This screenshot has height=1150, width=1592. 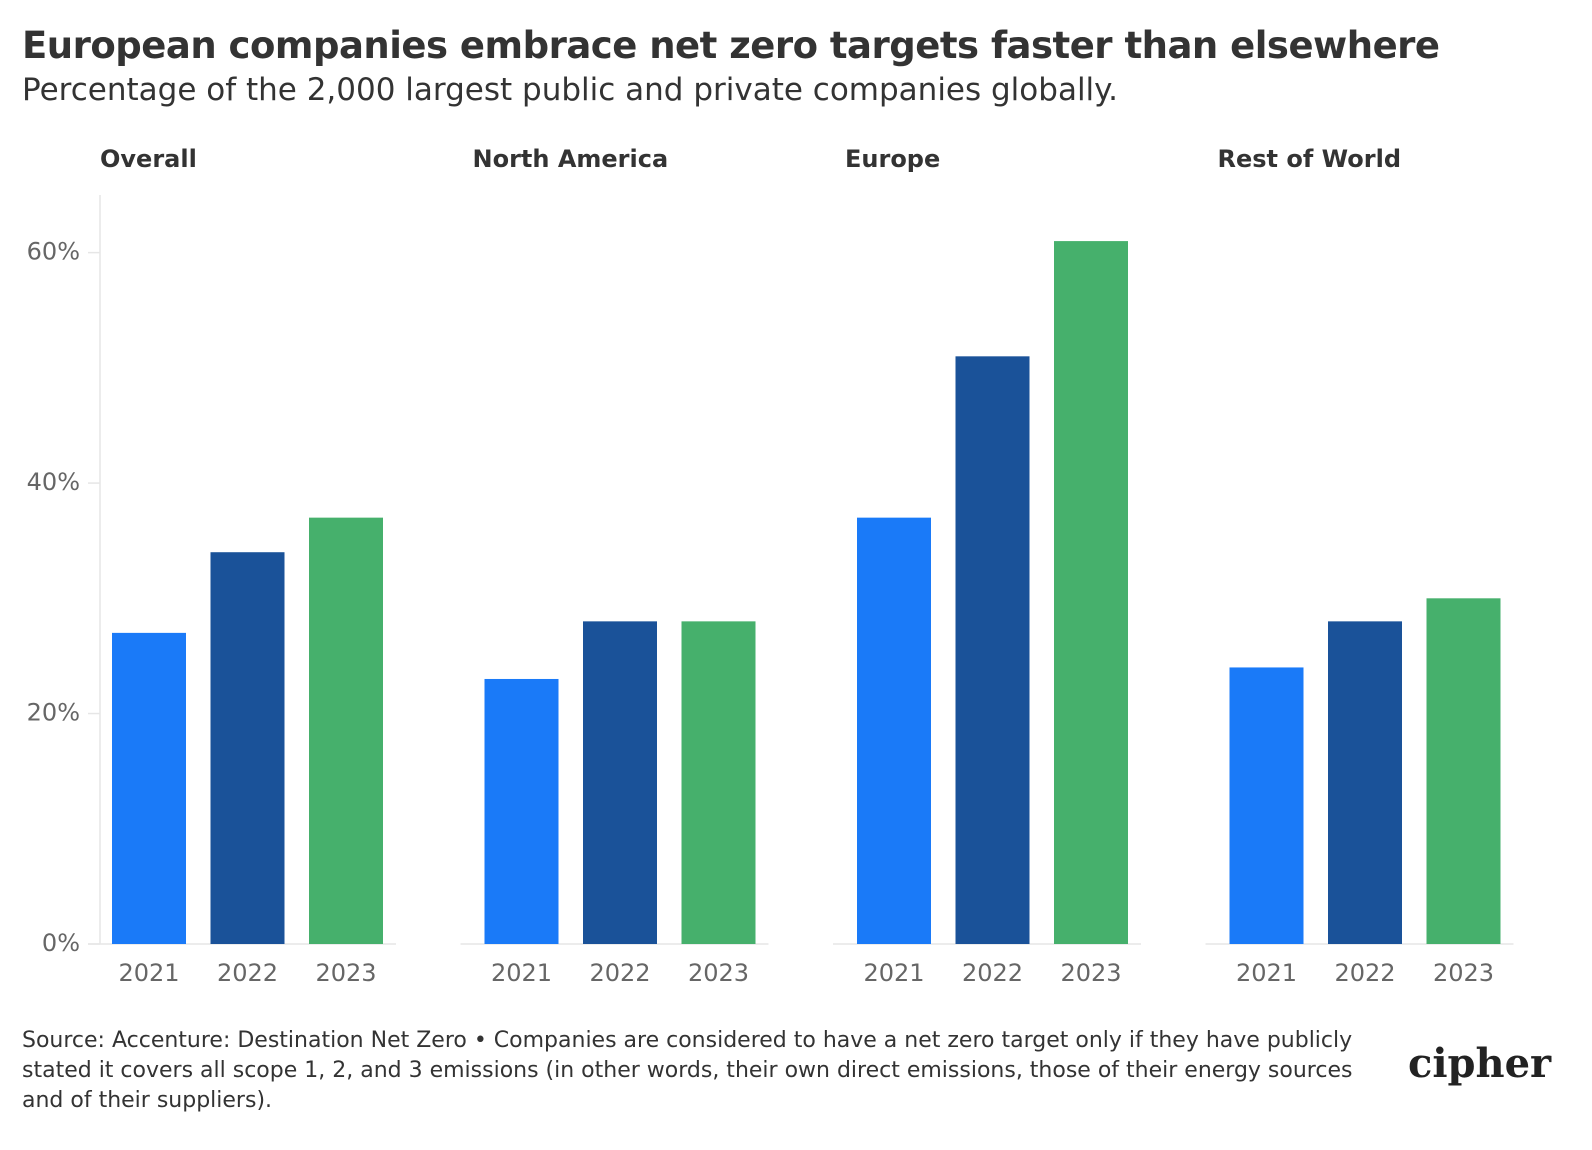 What do you see at coordinates (1480, 1063) in the screenshot?
I see `logo: cipher` at bounding box center [1480, 1063].